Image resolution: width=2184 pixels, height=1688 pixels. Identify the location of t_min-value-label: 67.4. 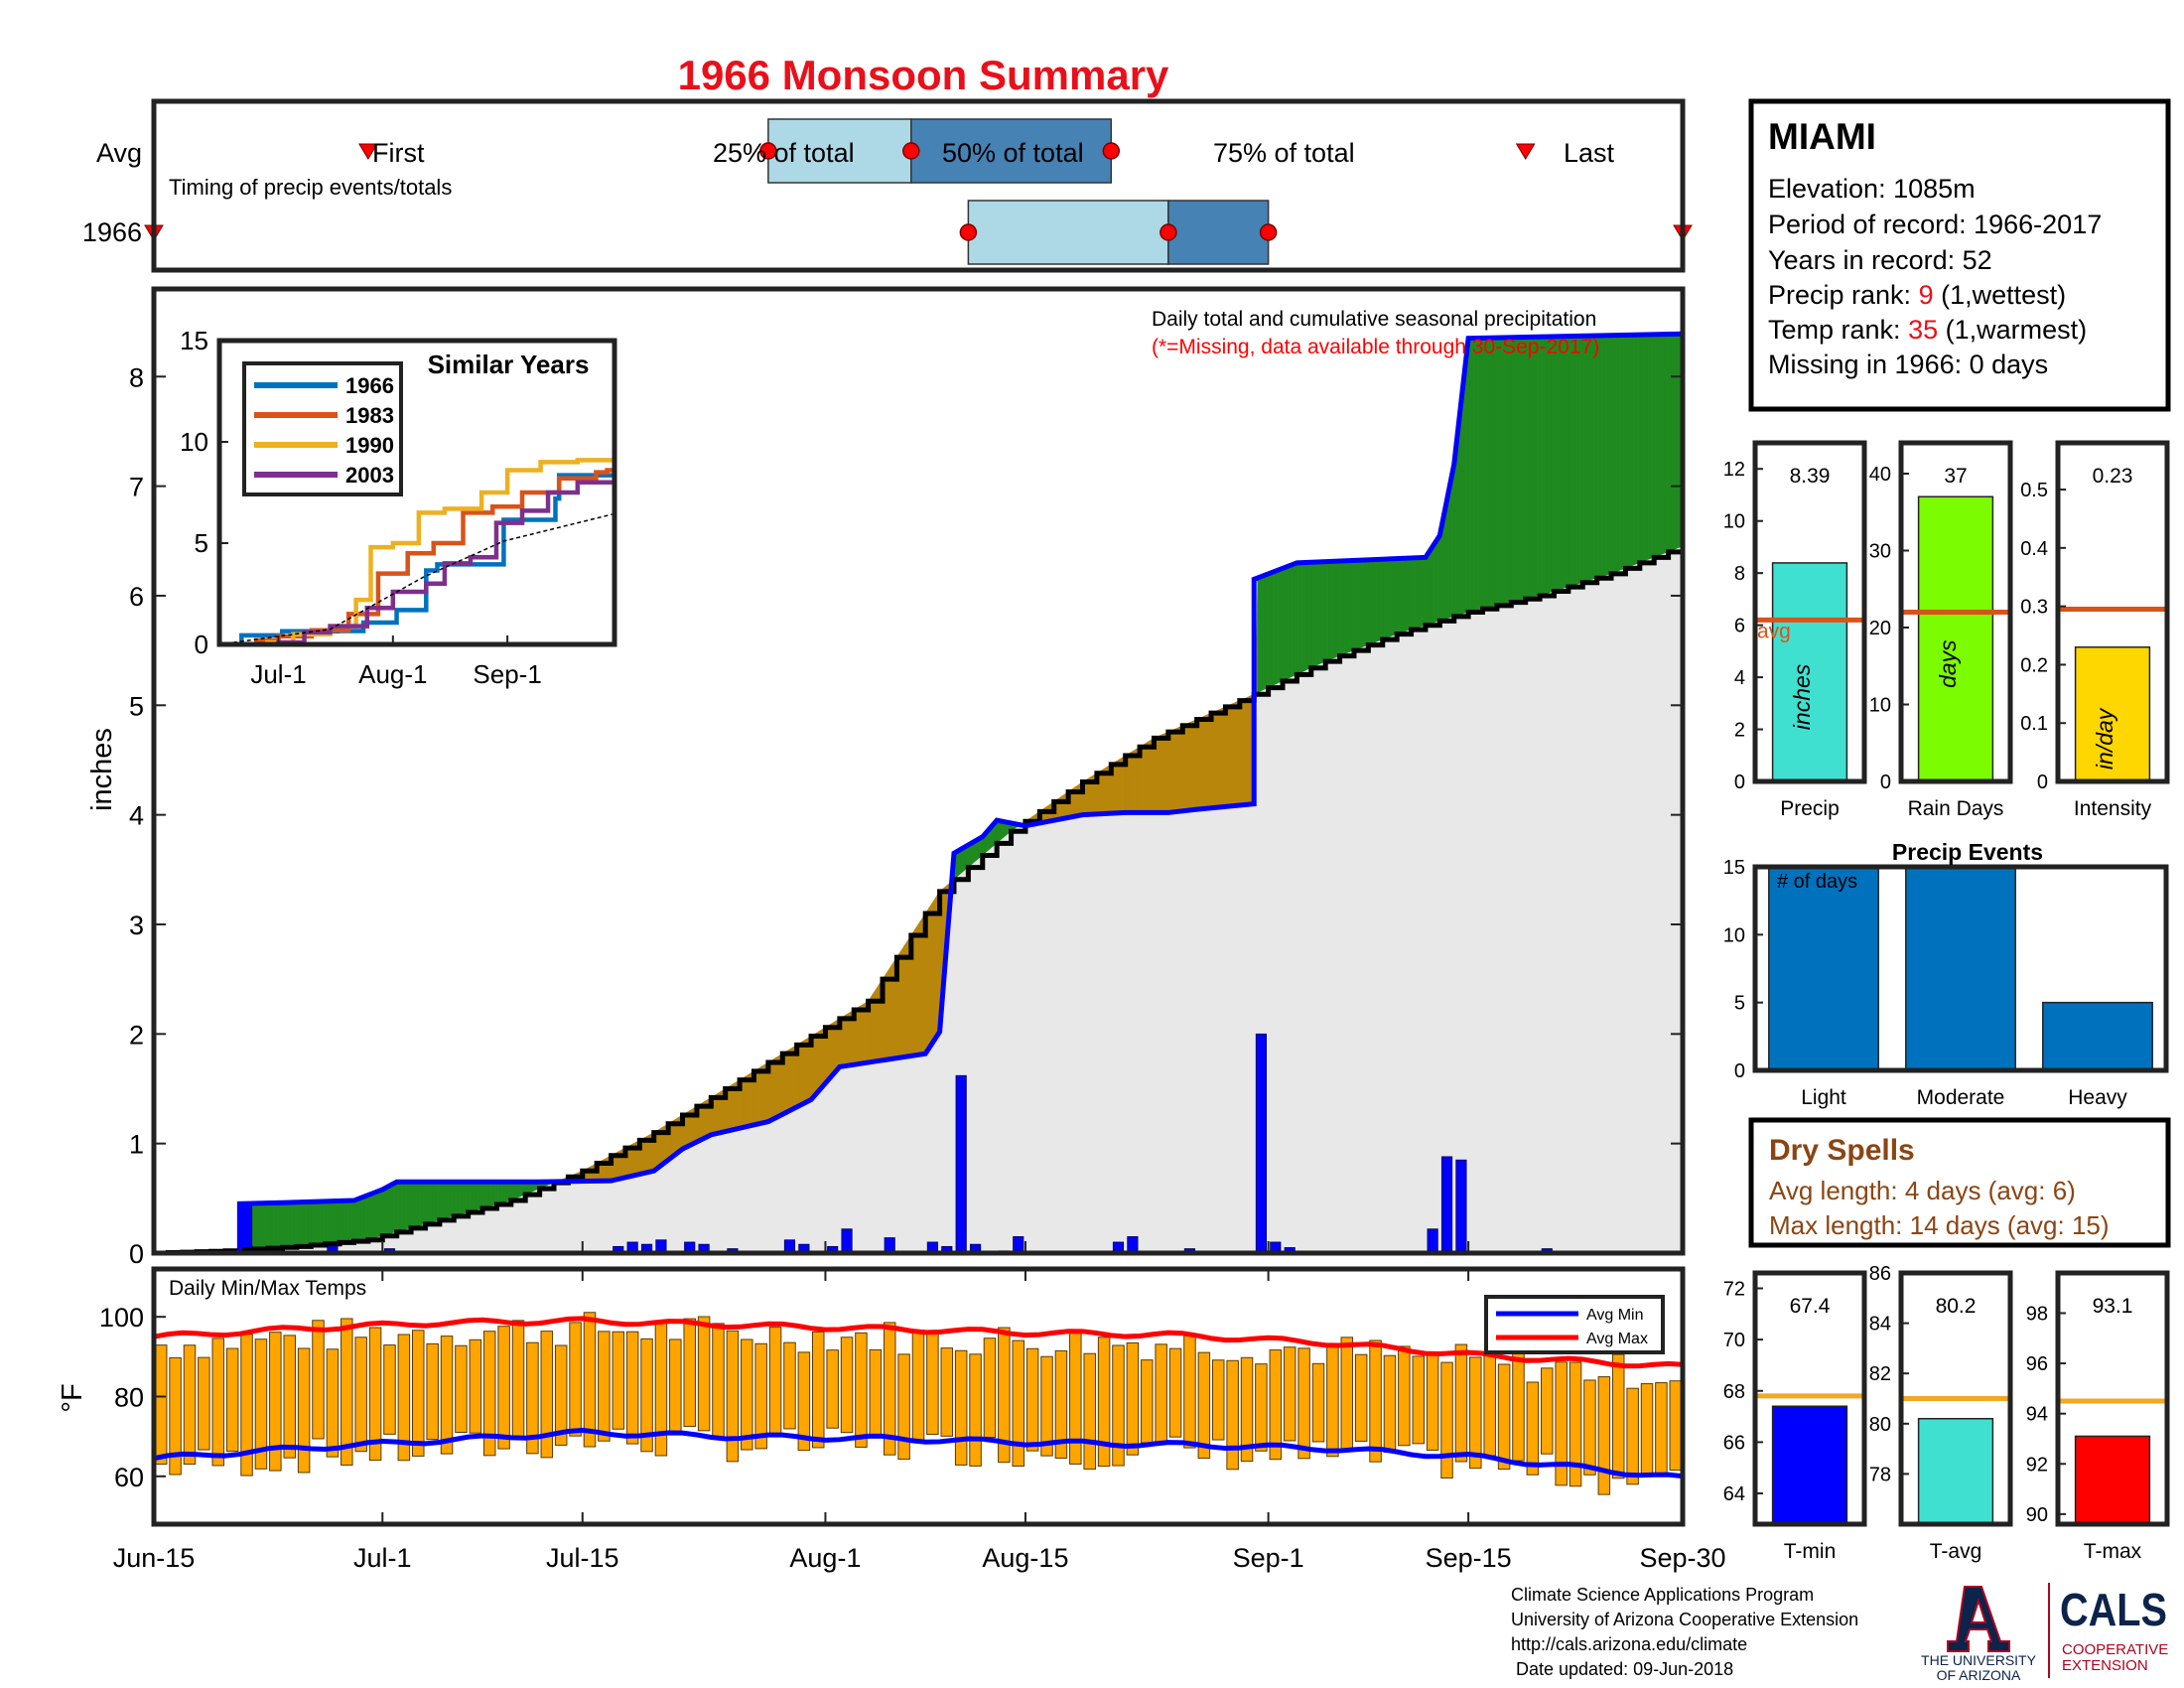
(1810, 1306).